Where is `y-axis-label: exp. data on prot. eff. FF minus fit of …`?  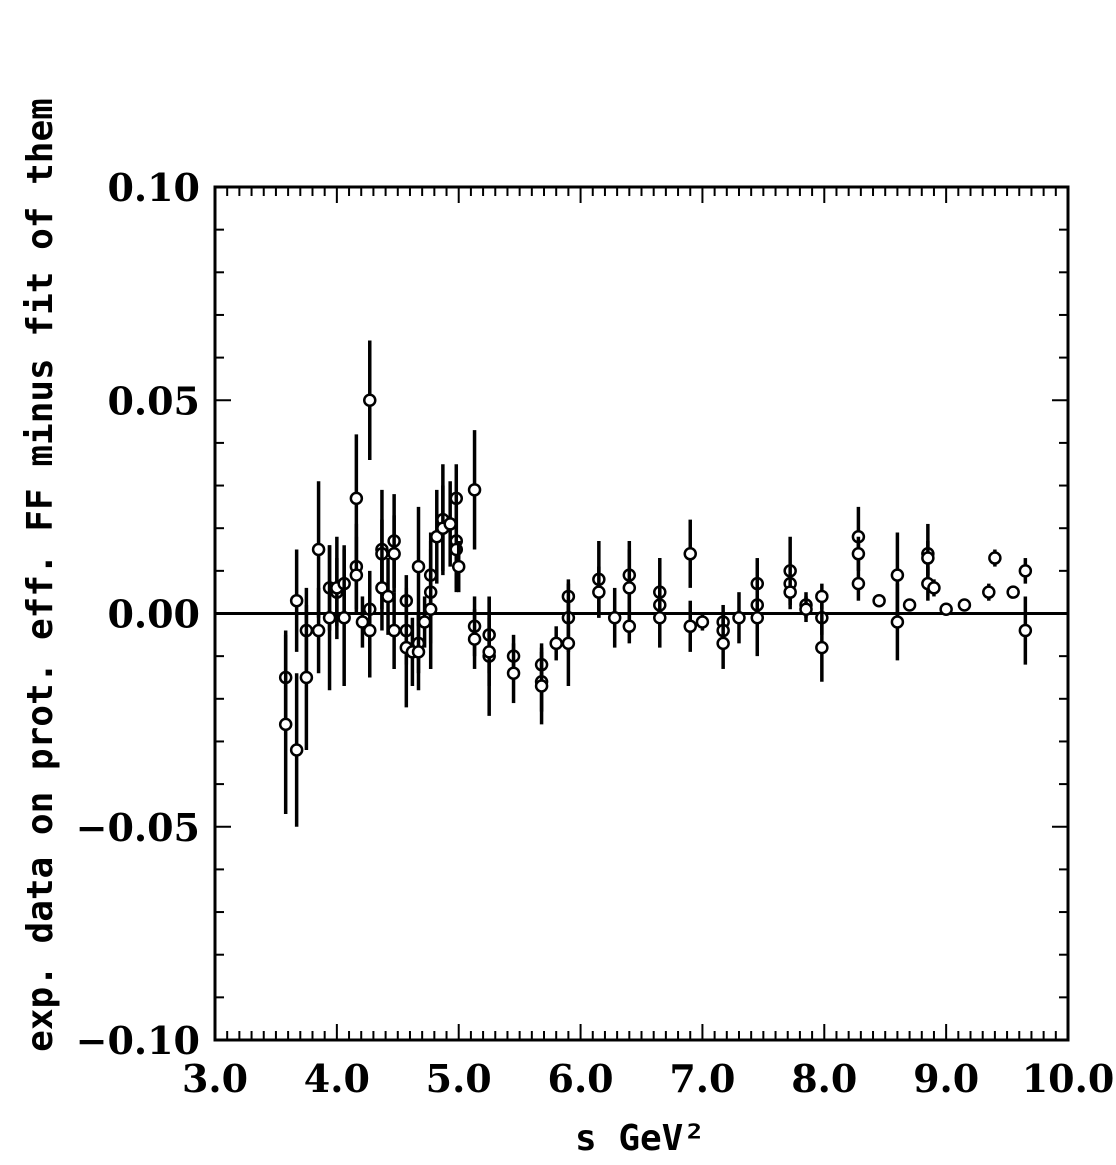
y-axis-label: exp. data on prot. eff. FF minus fit of … is located at coordinates (40, 575).